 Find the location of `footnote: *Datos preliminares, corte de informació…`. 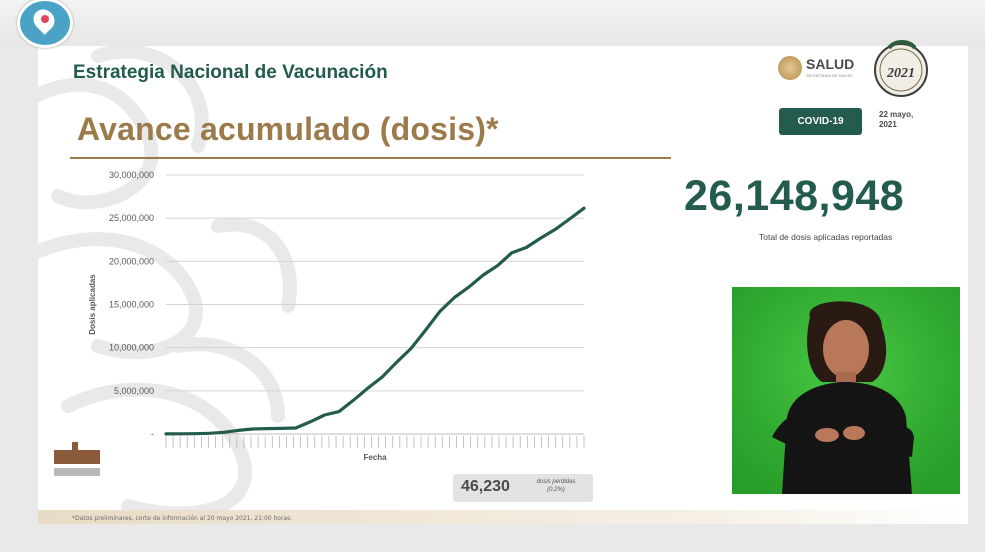

footnote: *Datos preliminares, corte de informació… is located at coordinates (182, 518).